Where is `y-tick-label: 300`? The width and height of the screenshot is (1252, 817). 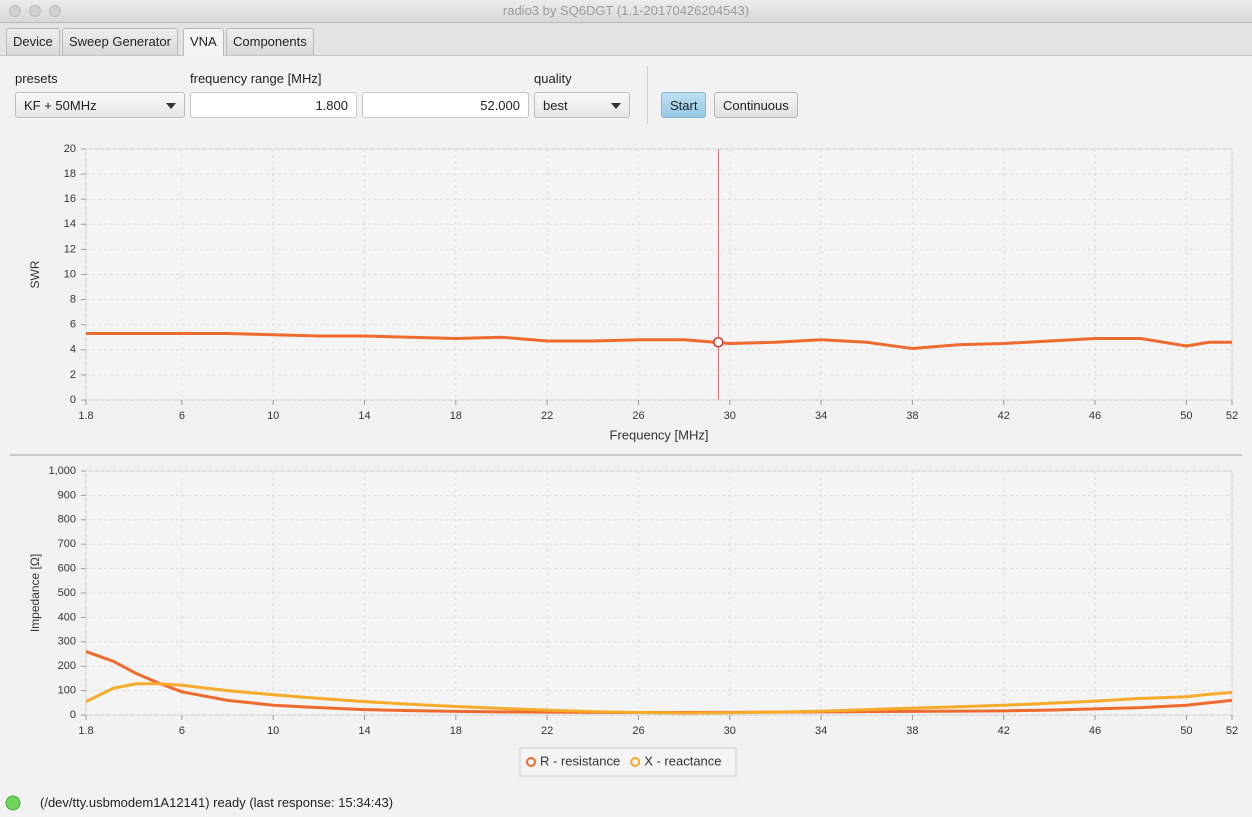
y-tick-label: 300 is located at coordinates (67, 642).